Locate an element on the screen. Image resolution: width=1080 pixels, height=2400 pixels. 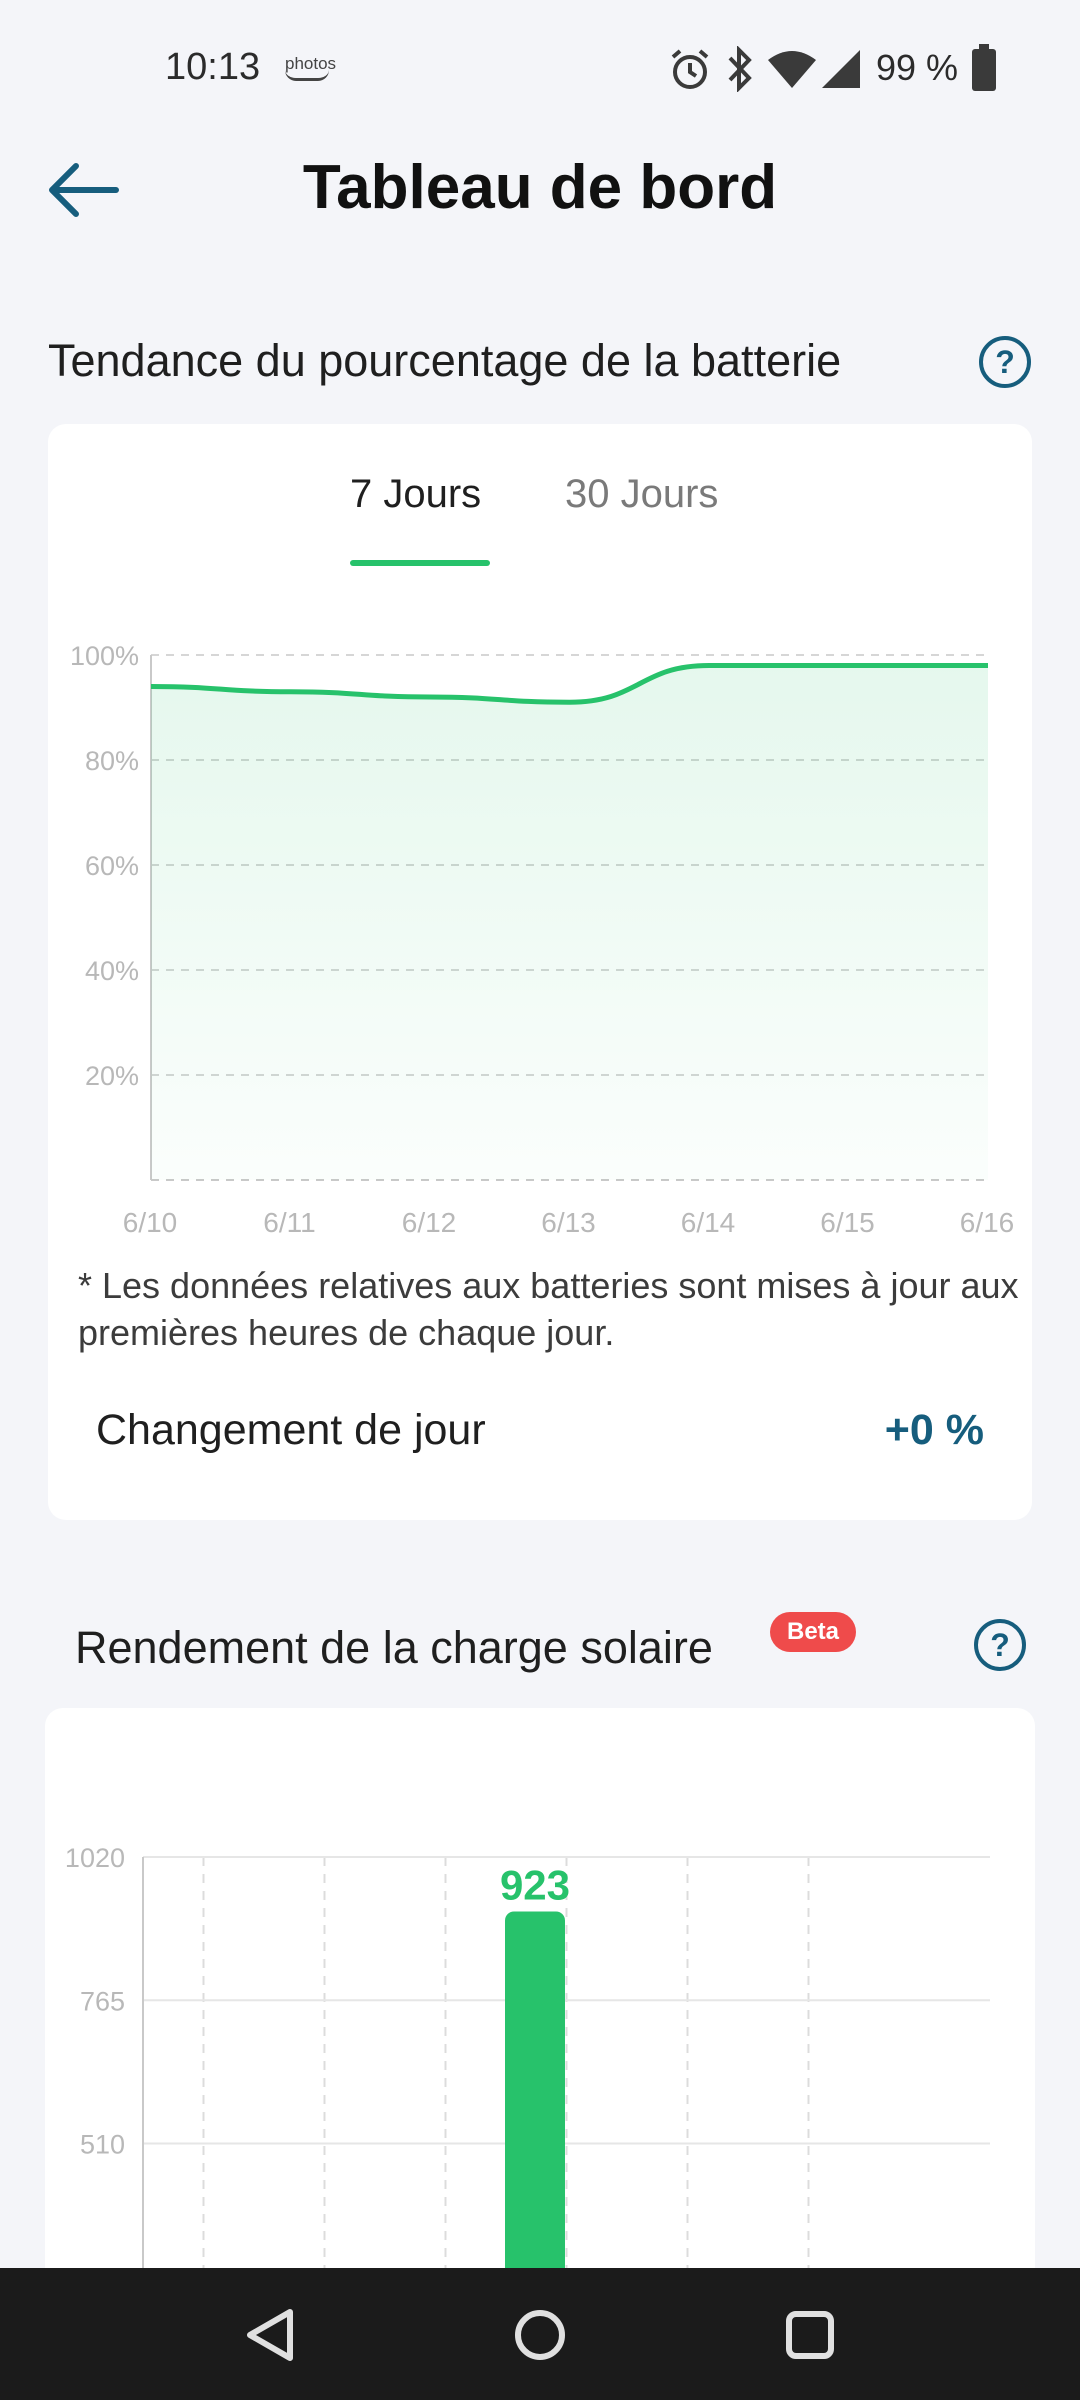
battery-line is located at coordinates (569, 684).